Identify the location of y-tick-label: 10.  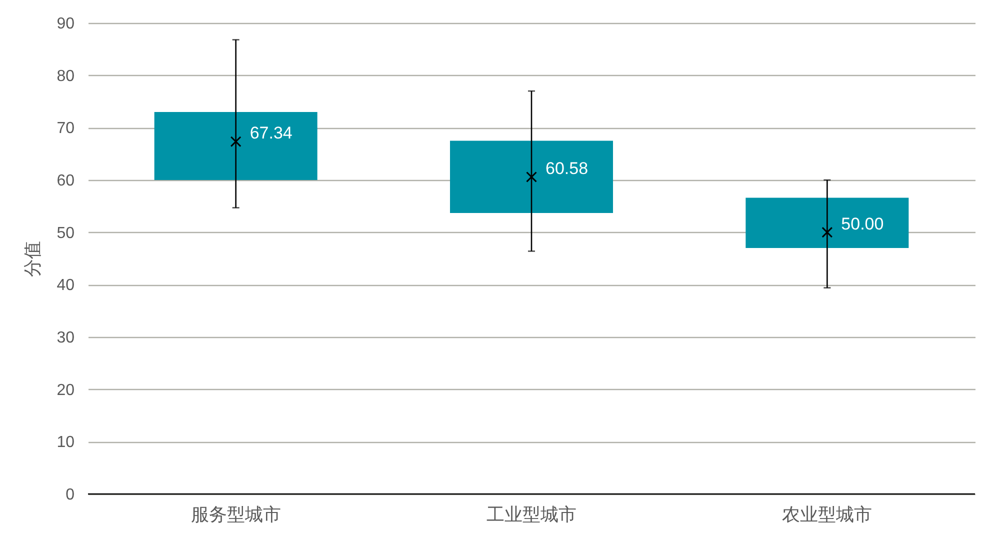
(65, 443).